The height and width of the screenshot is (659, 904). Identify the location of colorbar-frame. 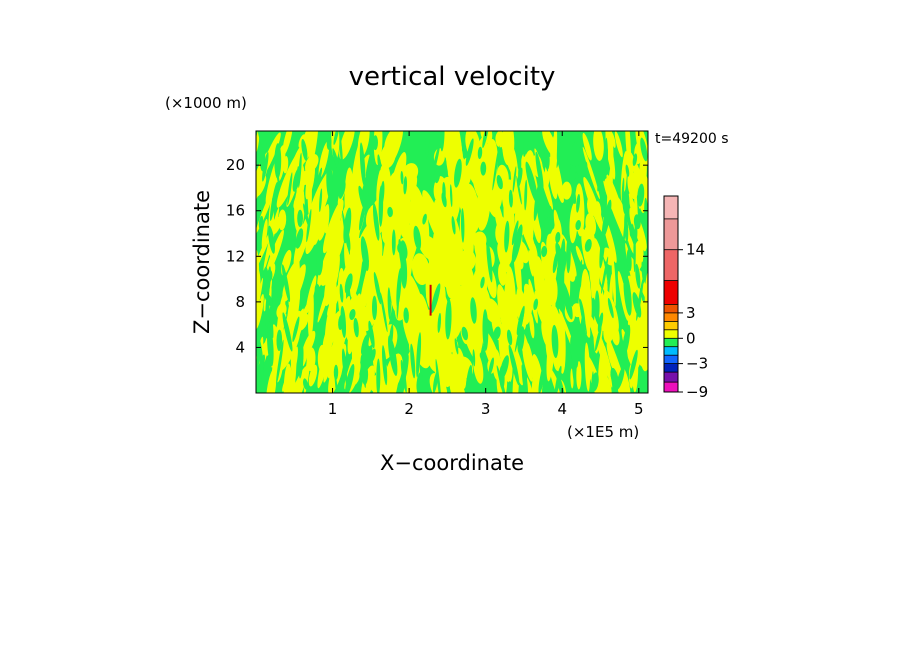
(671, 294).